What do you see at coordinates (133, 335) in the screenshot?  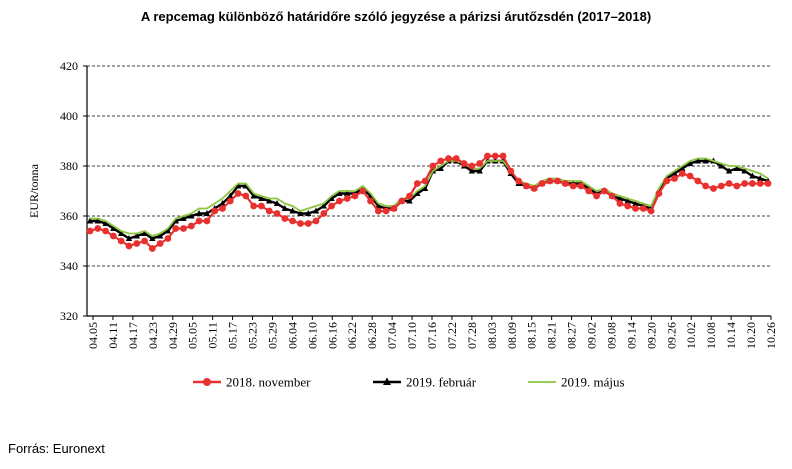 I see `x-tick-label: 04.17` at bounding box center [133, 335].